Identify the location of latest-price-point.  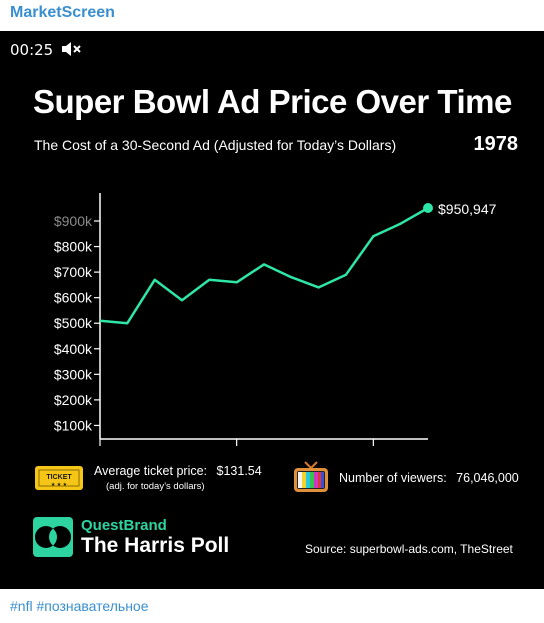
(428, 207).